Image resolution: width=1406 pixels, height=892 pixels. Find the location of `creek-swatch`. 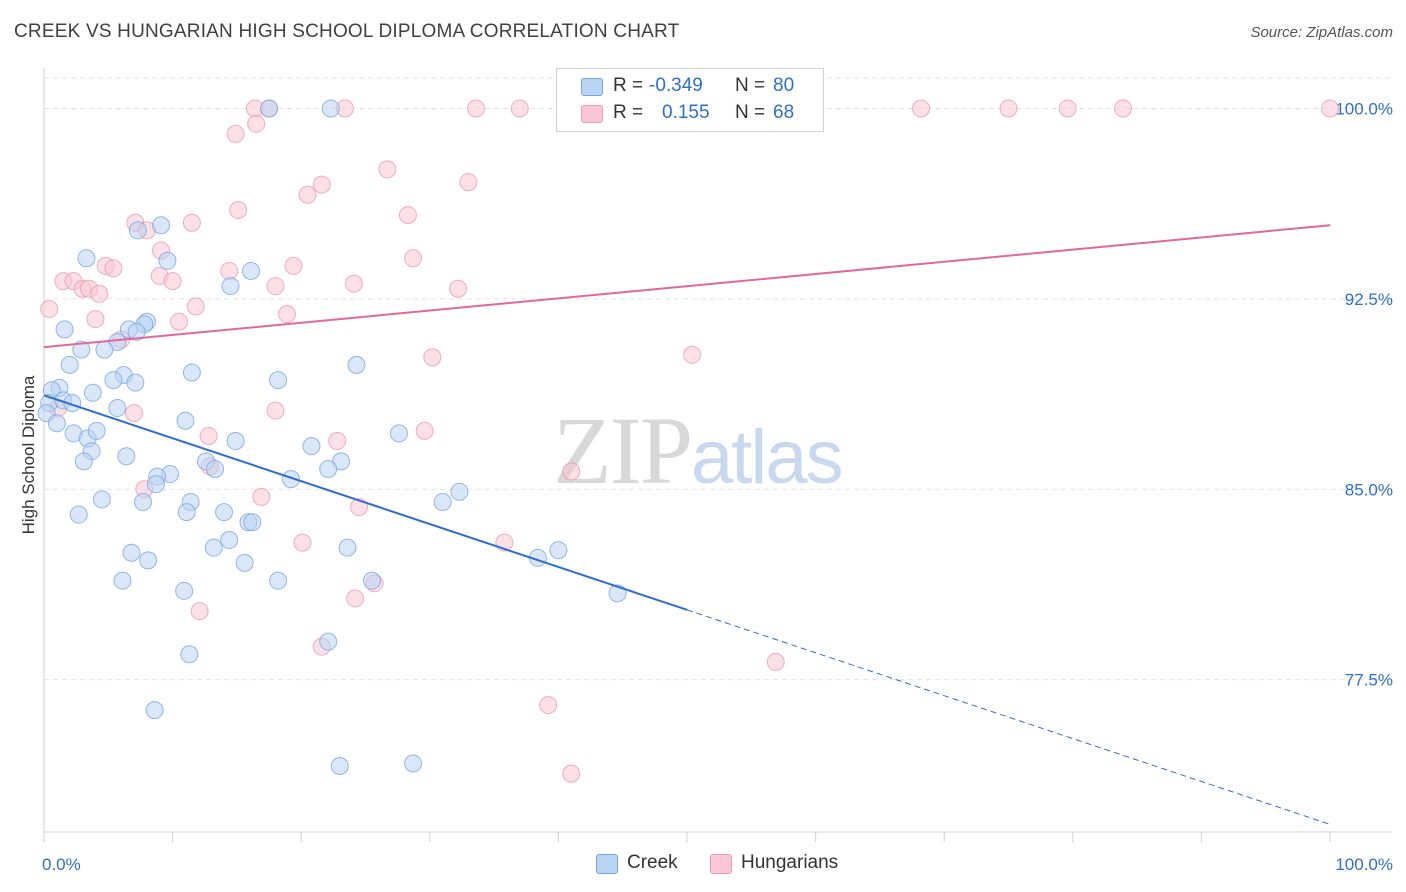

creek-swatch is located at coordinates (592, 87).